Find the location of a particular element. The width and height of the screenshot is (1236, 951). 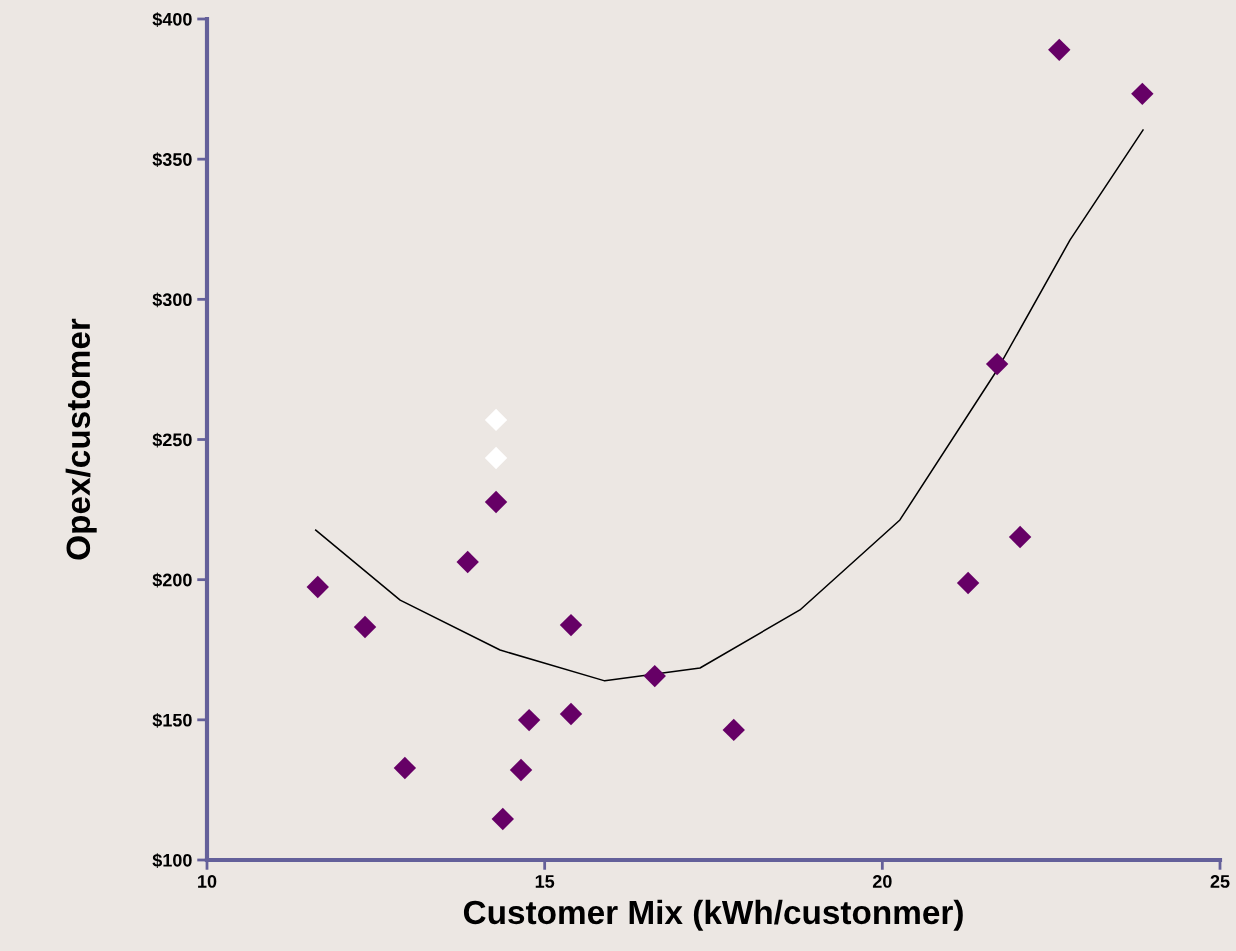

y-tick-label: $250 is located at coordinates (172, 440).